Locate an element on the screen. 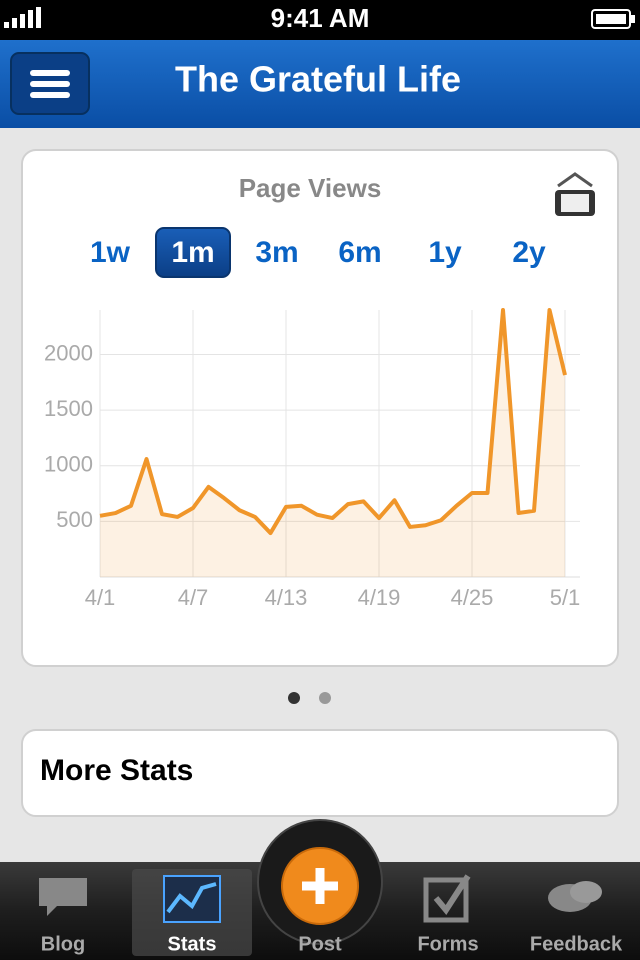 Image resolution: width=640 pixels, height=960 pixels. y-tick-label: 2000 is located at coordinates (68, 352).